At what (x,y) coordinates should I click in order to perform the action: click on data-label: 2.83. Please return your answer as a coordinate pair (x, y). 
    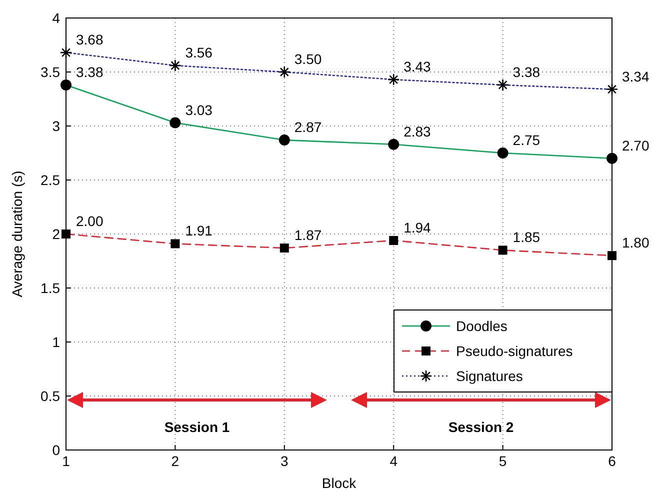
    Looking at the image, I should click on (418, 131).